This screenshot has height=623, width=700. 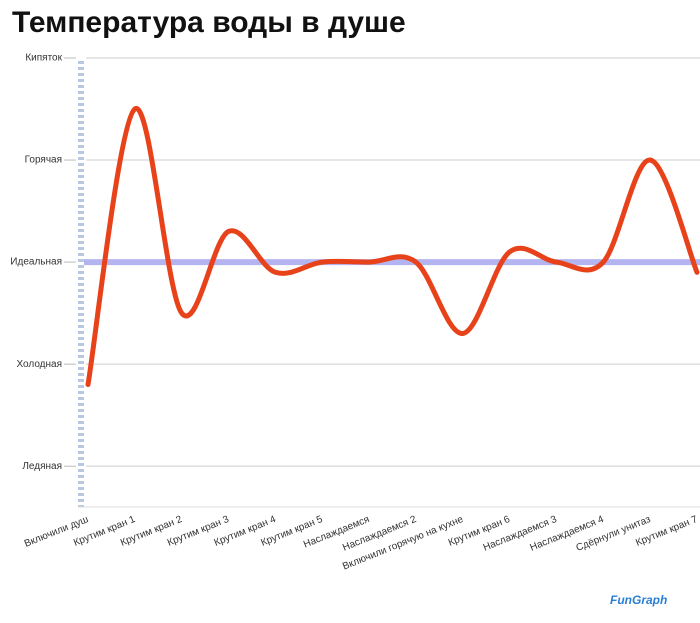 What do you see at coordinates (43, 160) in the screenshot?
I see `y-tick-label: Горячая` at bounding box center [43, 160].